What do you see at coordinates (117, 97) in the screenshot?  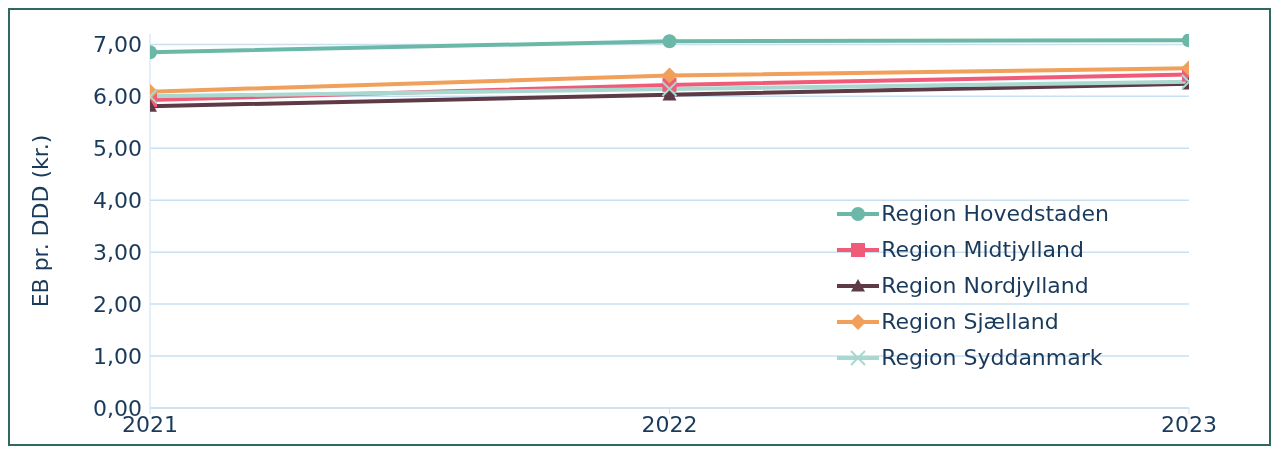 I see `y-tick-label: 6,00` at bounding box center [117, 97].